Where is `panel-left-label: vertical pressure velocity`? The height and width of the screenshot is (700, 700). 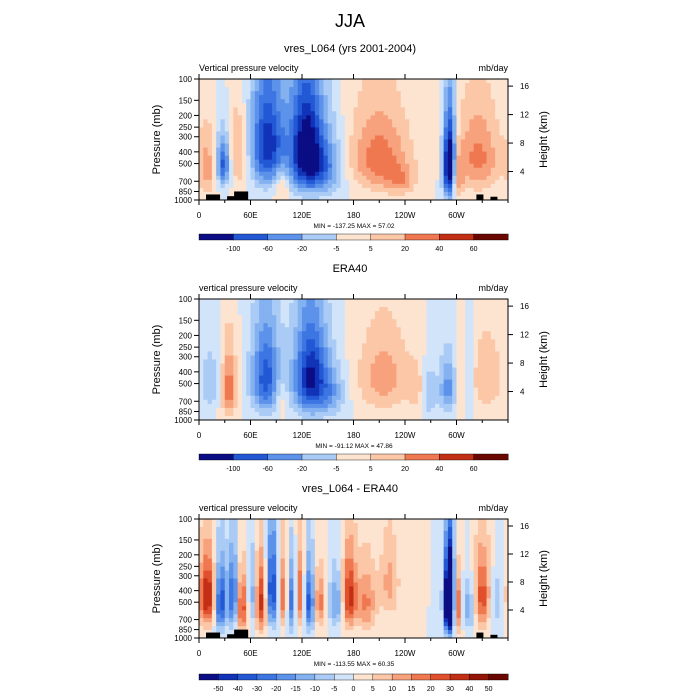 panel-left-label: vertical pressure velocity is located at coordinates (248, 288).